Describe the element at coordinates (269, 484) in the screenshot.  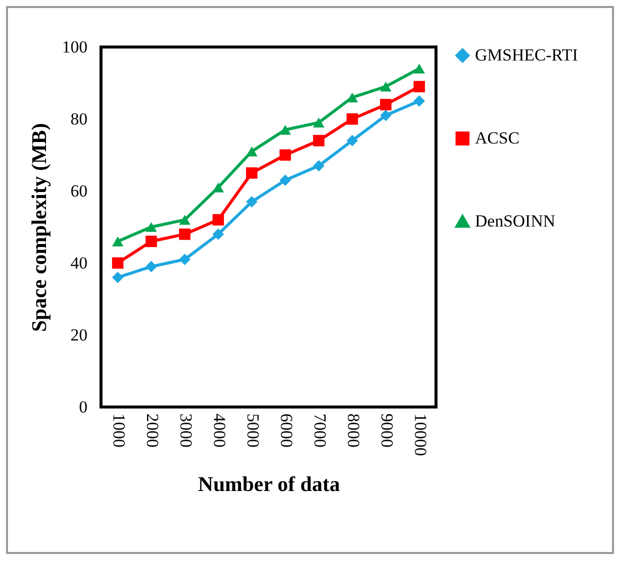
I see `x-axis-title: Number of data` at that location.